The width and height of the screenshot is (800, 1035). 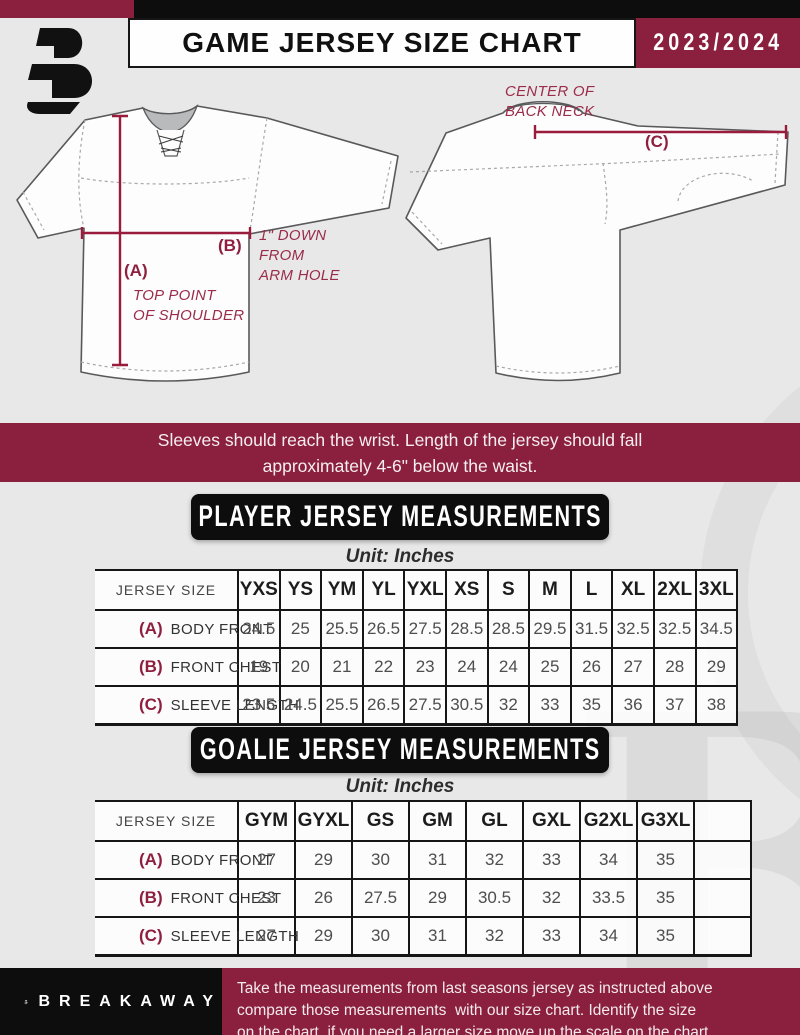 What do you see at coordinates (437, 821) in the screenshot?
I see `size-col-GM: GM` at bounding box center [437, 821].